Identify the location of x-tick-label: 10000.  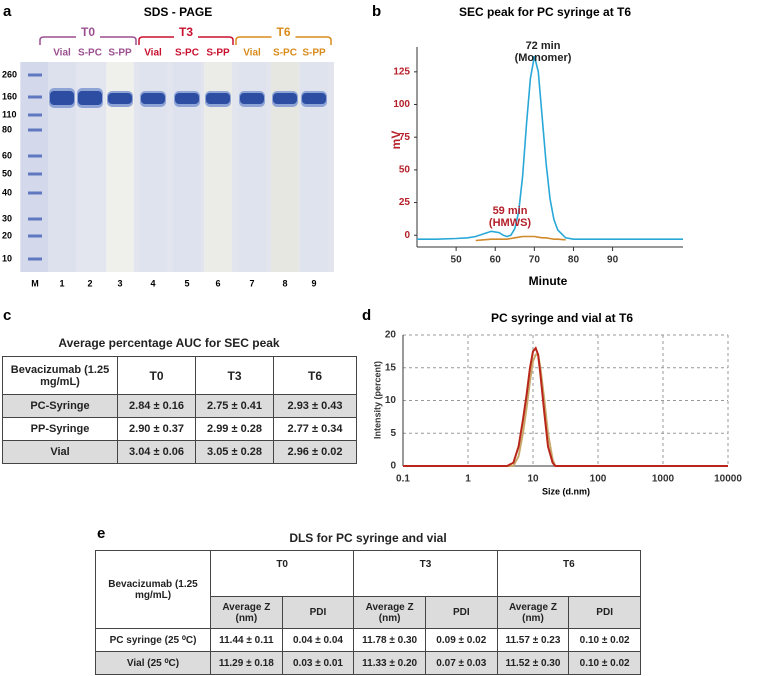
(728, 479).